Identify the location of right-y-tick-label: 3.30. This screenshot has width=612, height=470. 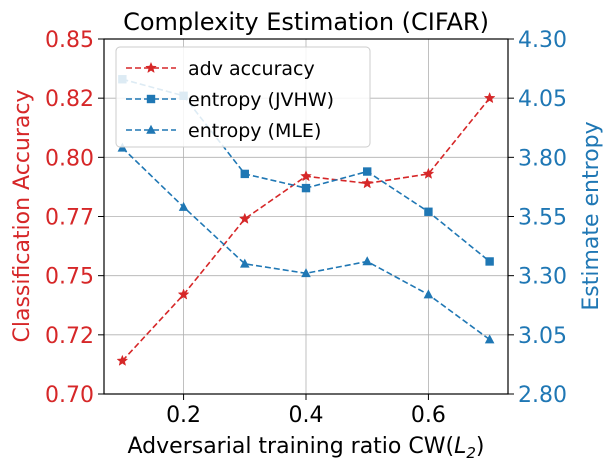
(542, 277).